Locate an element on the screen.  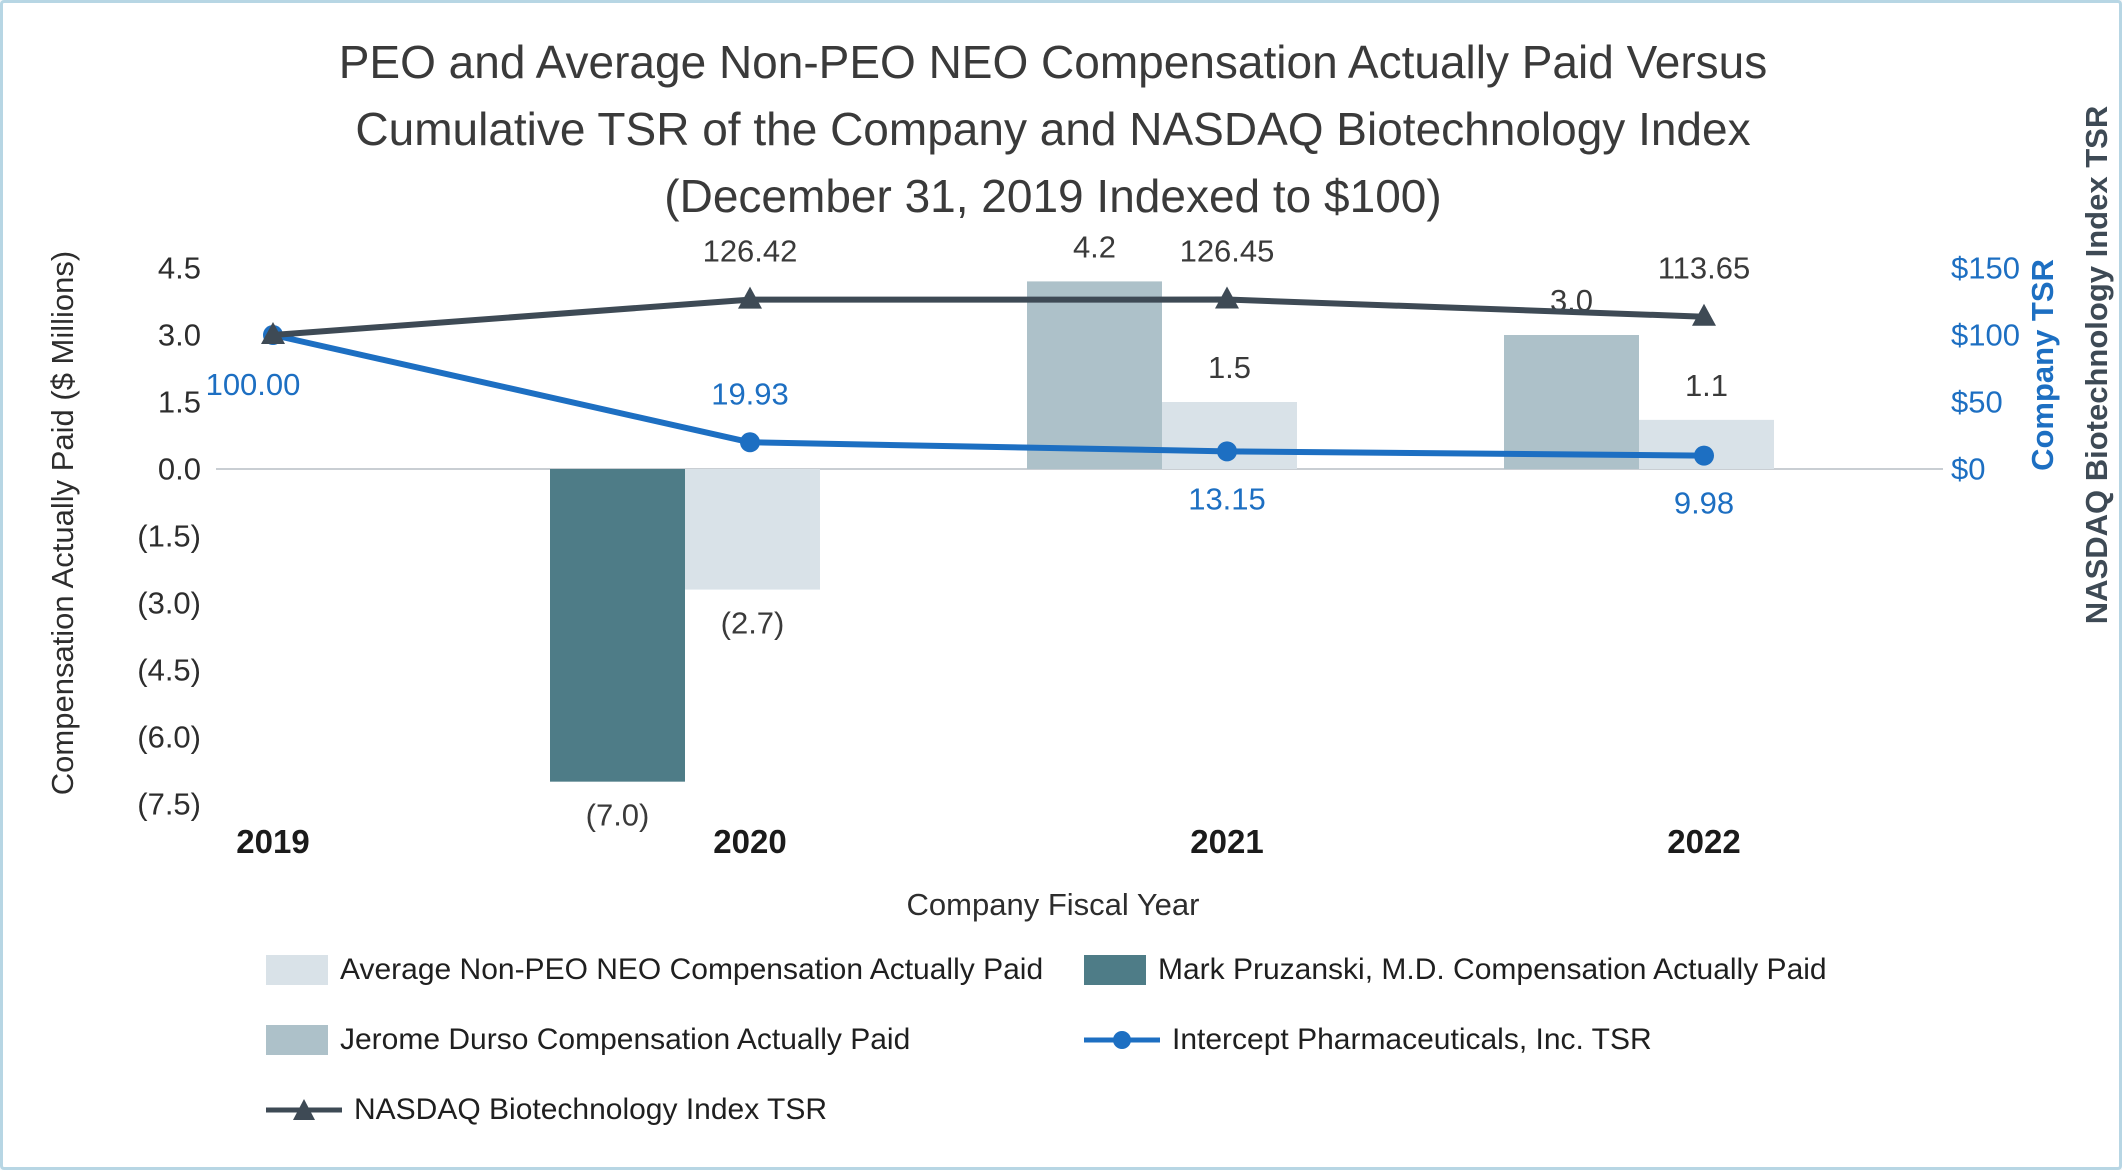
point-label-series0-2022: 9.98 is located at coordinates (1704, 503).